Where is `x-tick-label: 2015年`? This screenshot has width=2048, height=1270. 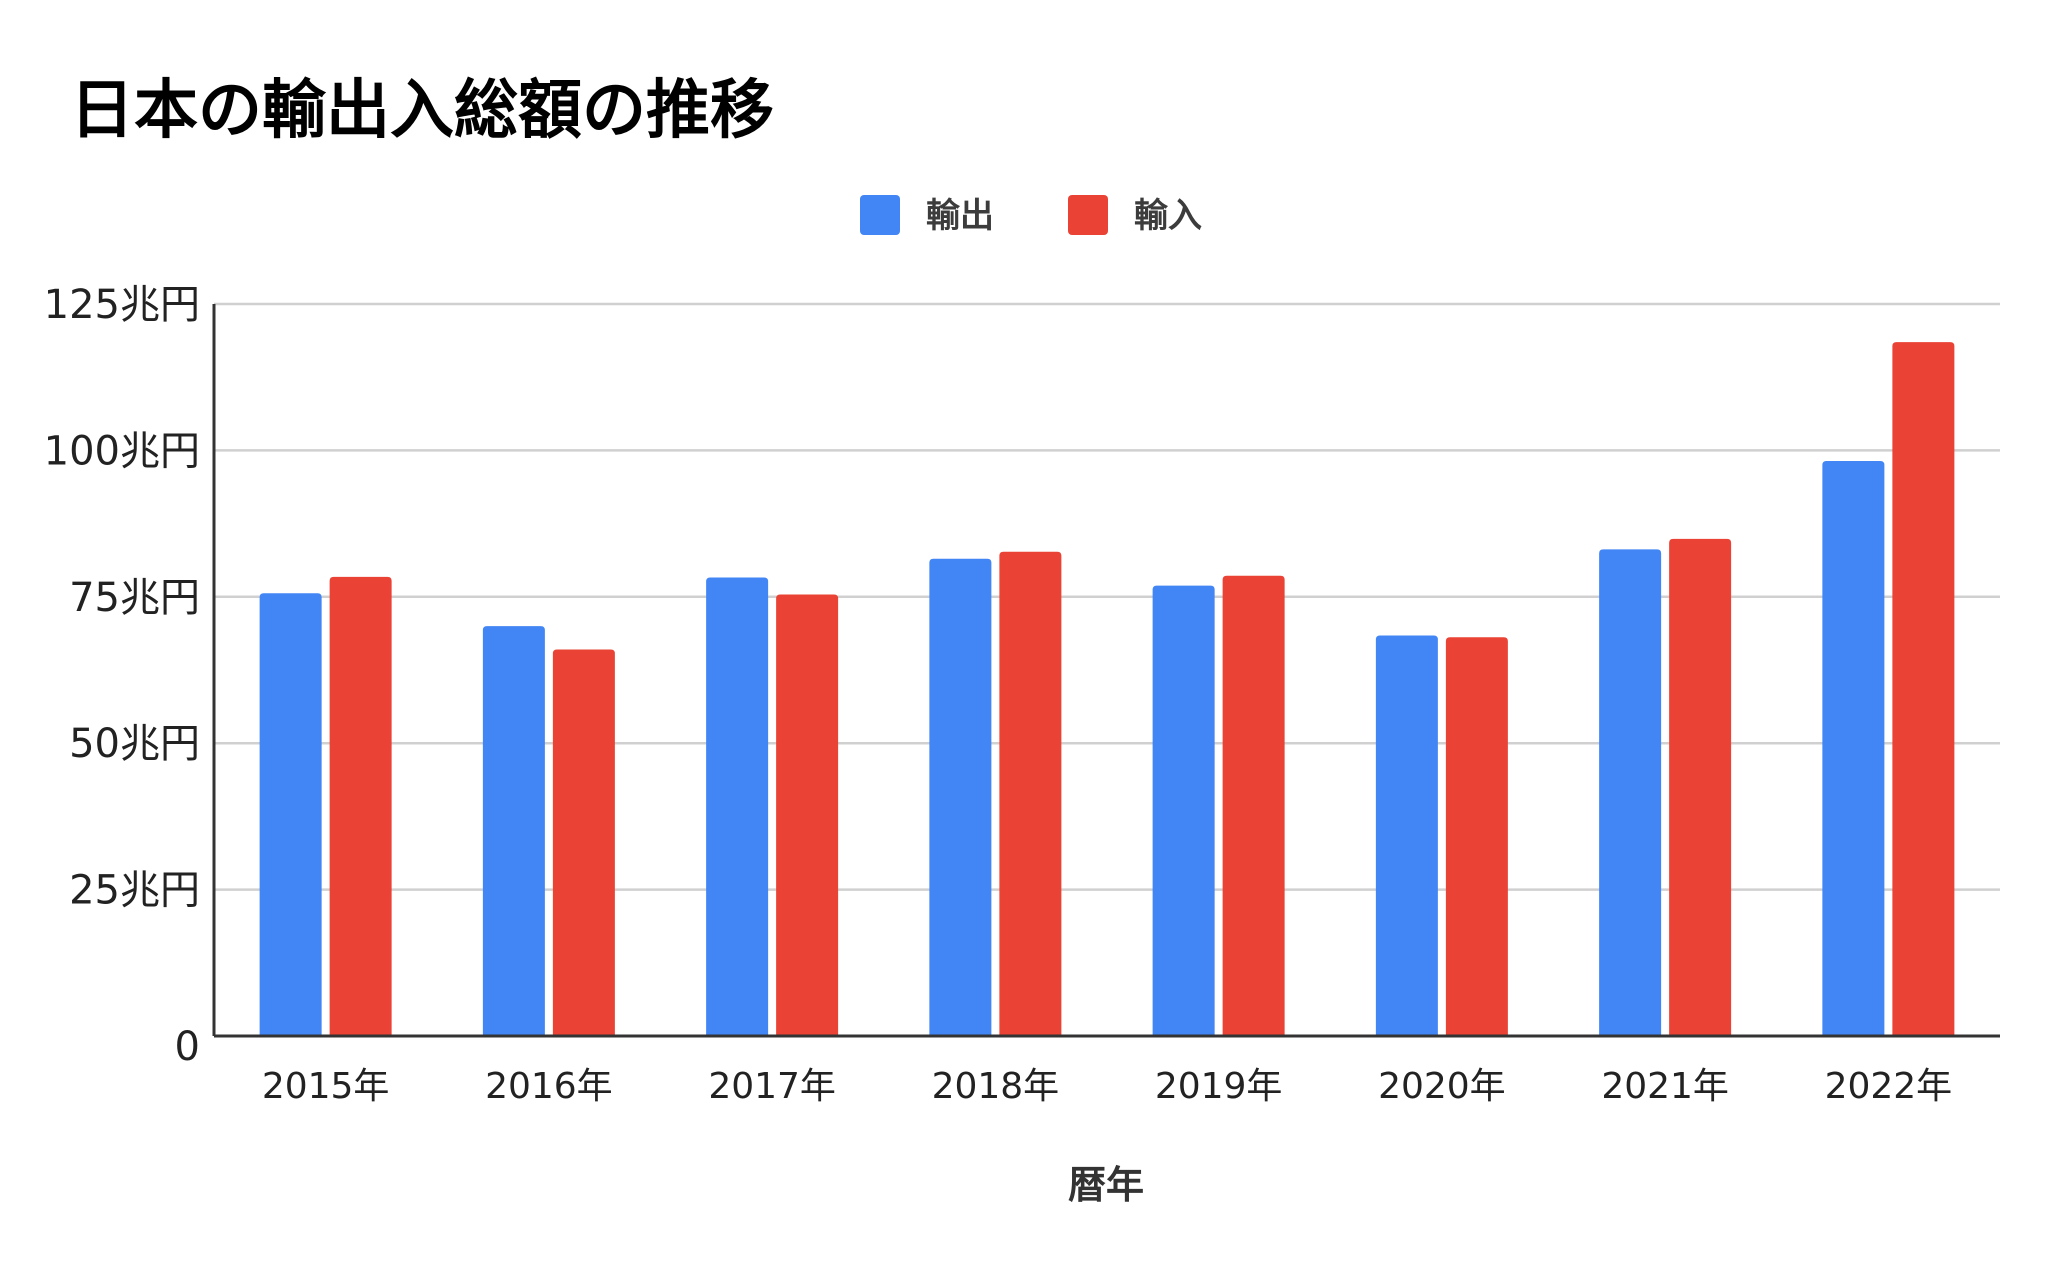
x-tick-label: 2015年 is located at coordinates (326, 1086).